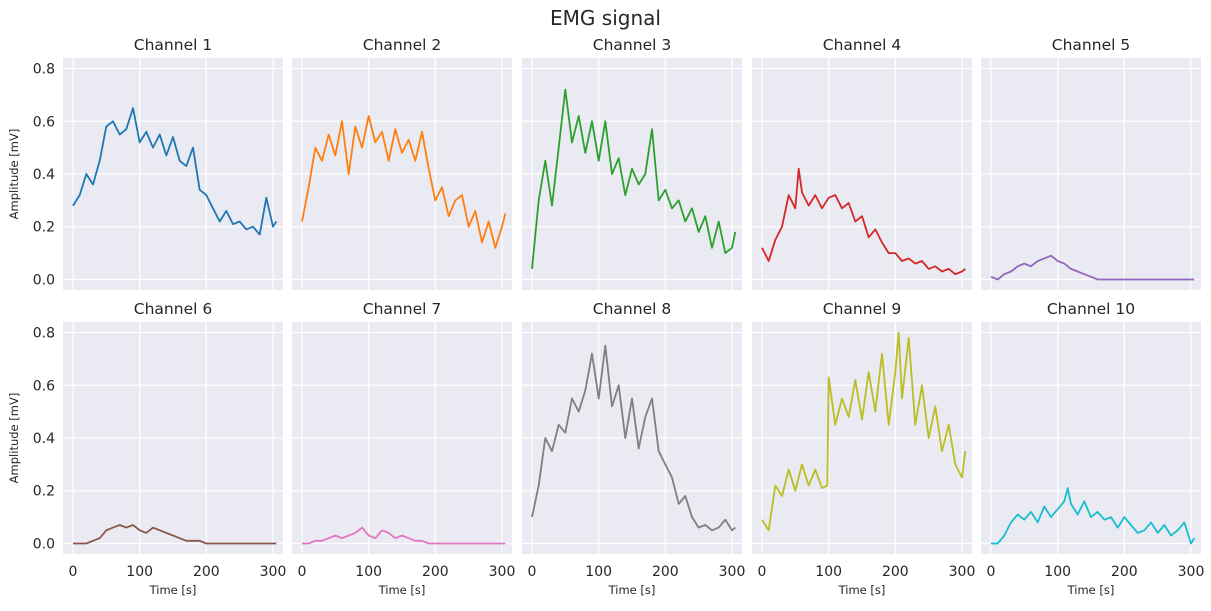 This screenshot has width=1211, height=611. Describe the element at coordinates (173, 45) in the screenshot. I see `panel-title: Channel 1` at that location.